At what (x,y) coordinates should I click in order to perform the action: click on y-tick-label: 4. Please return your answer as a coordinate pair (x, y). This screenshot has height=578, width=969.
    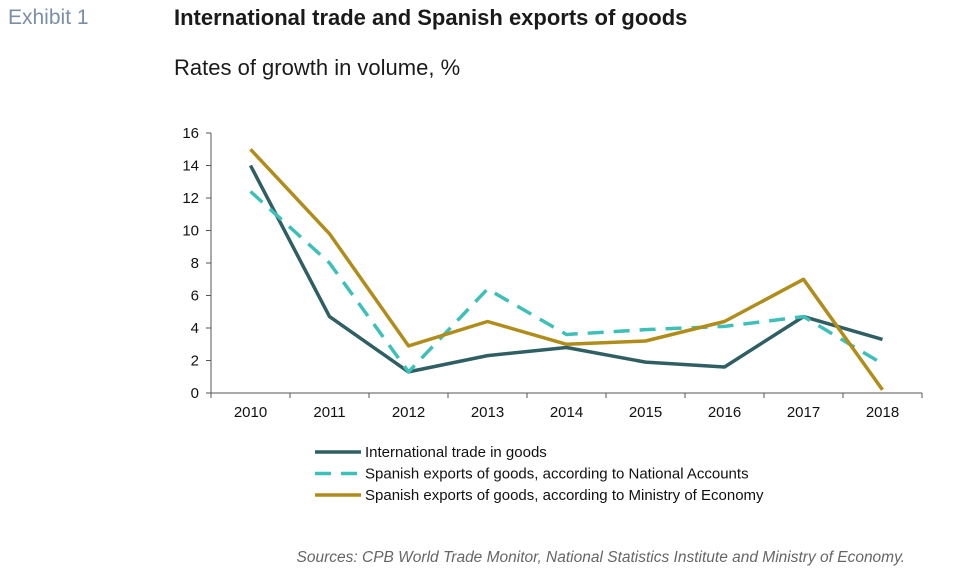
    Looking at the image, I should click on (195, 328).